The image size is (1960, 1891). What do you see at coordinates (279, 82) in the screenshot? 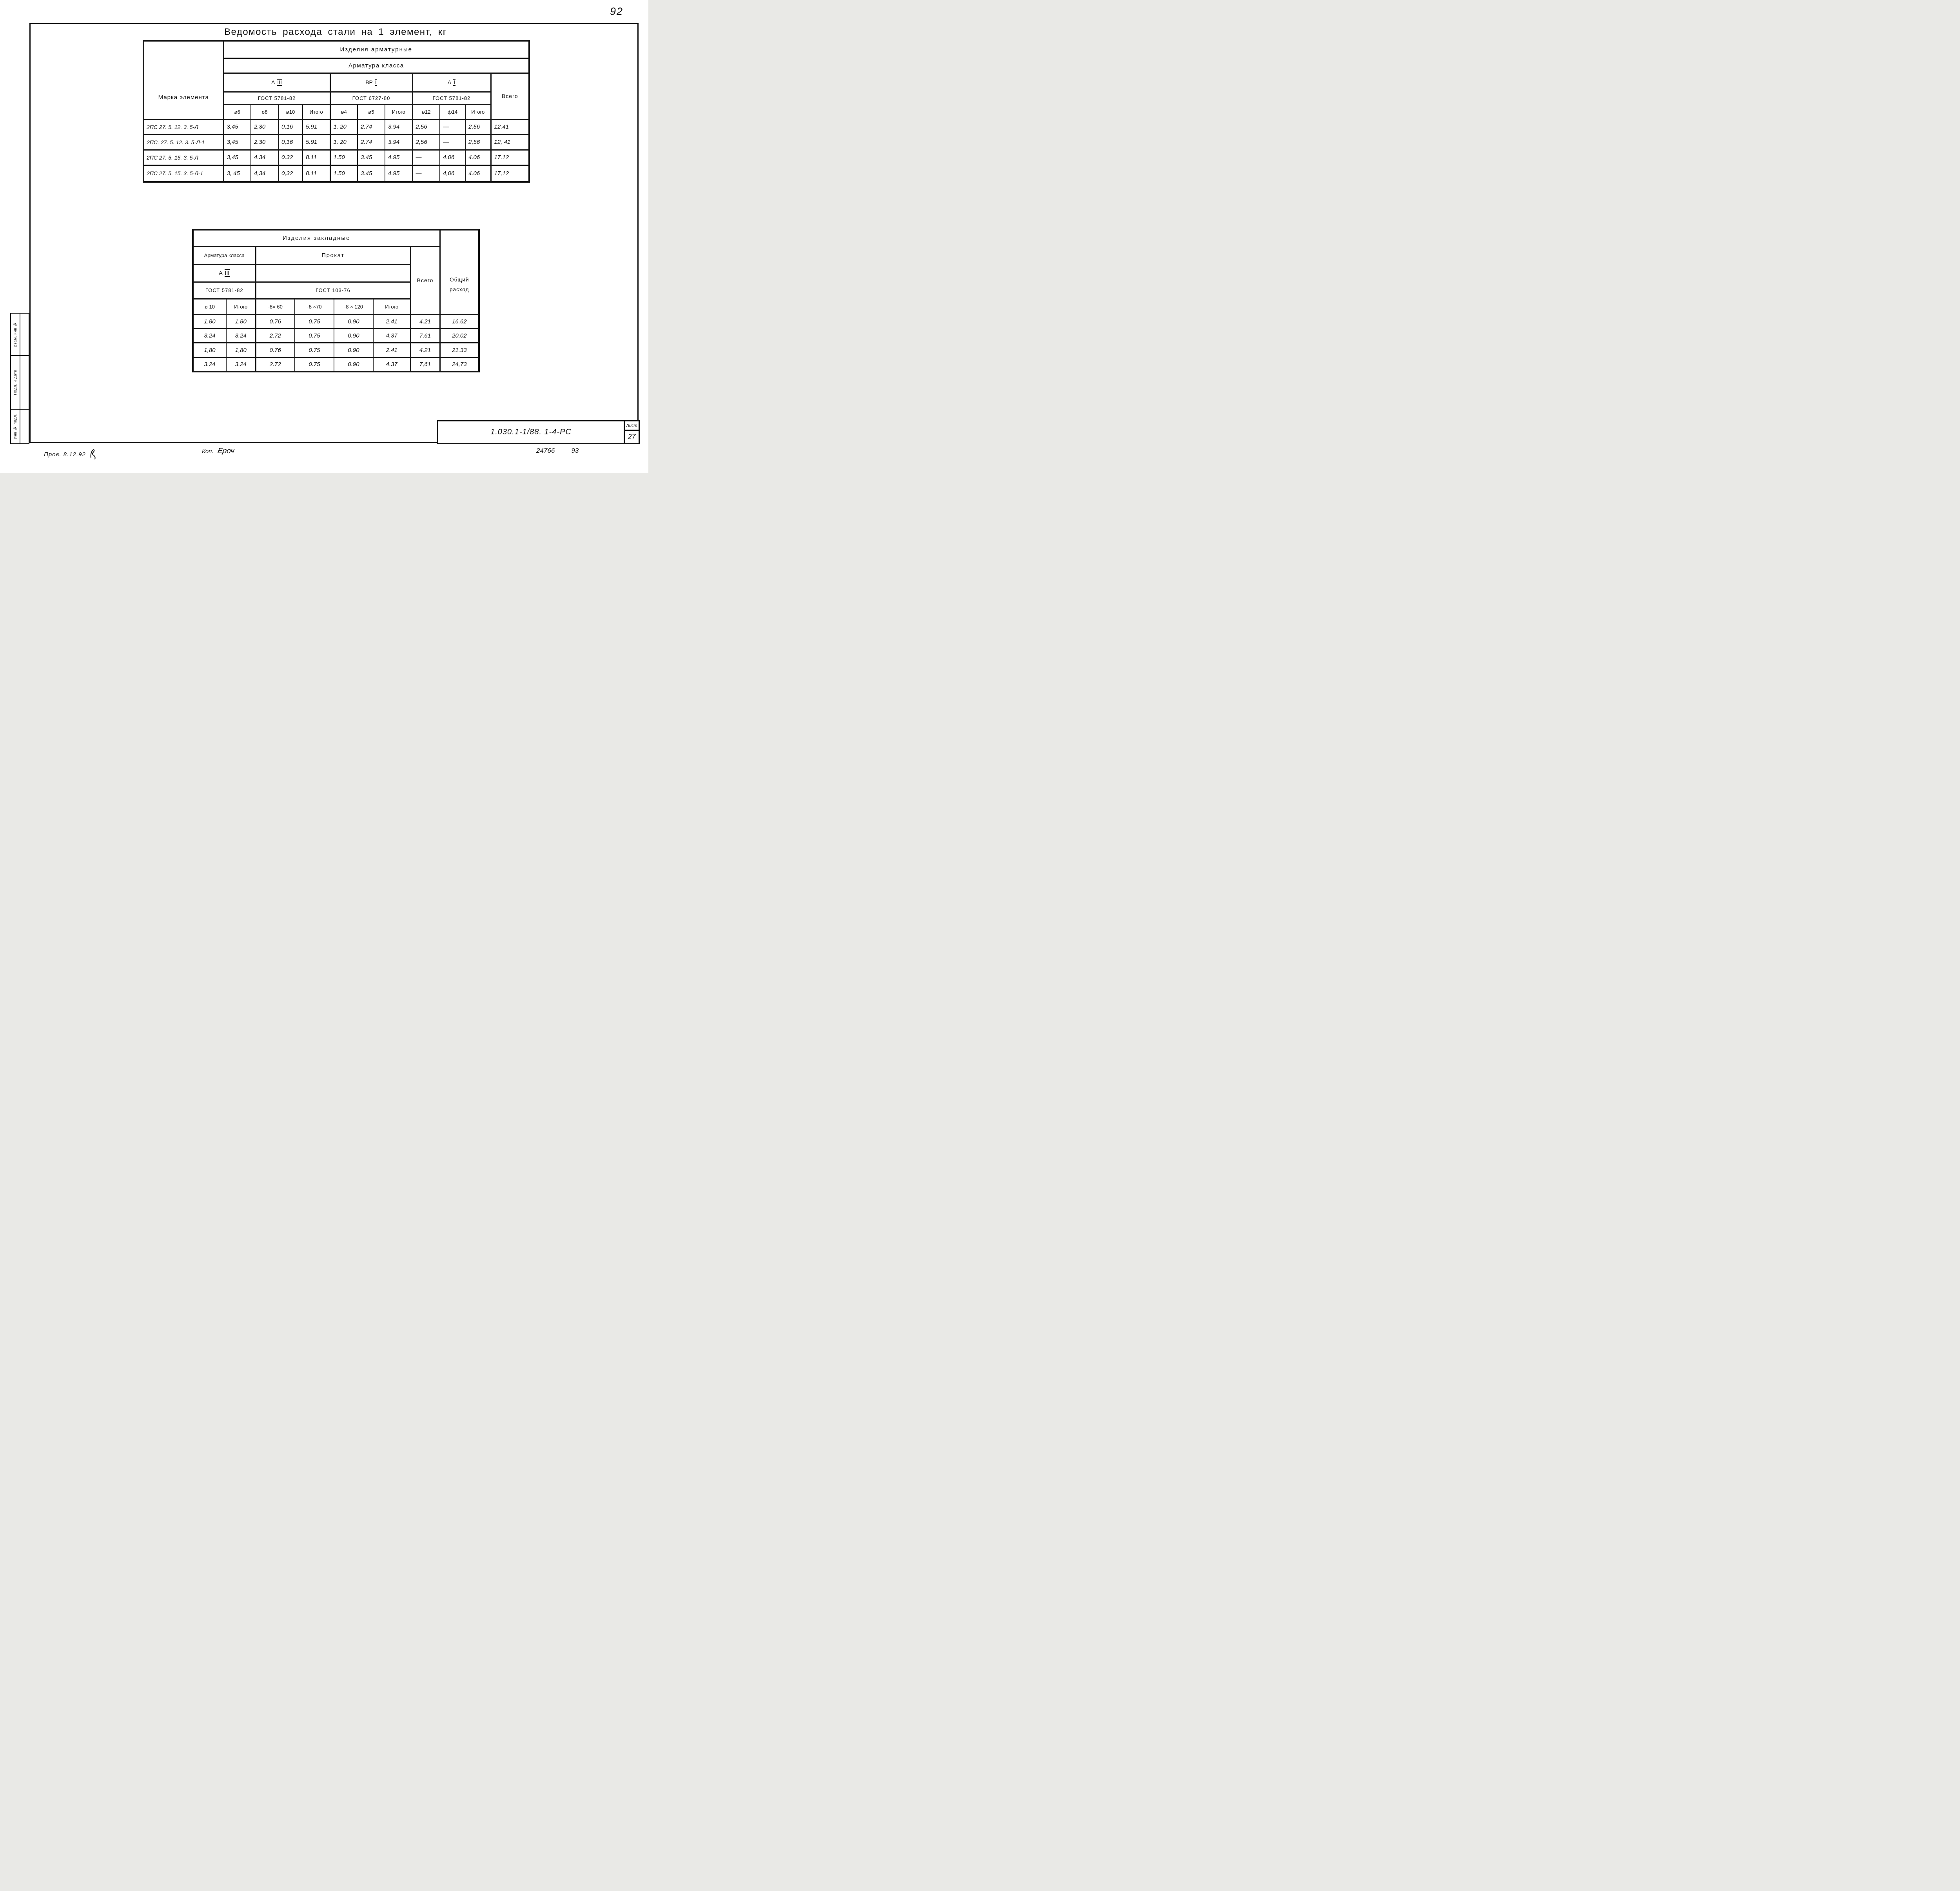
I see `t1-class-aiii-roman: III` at bounding box center [279, 82].